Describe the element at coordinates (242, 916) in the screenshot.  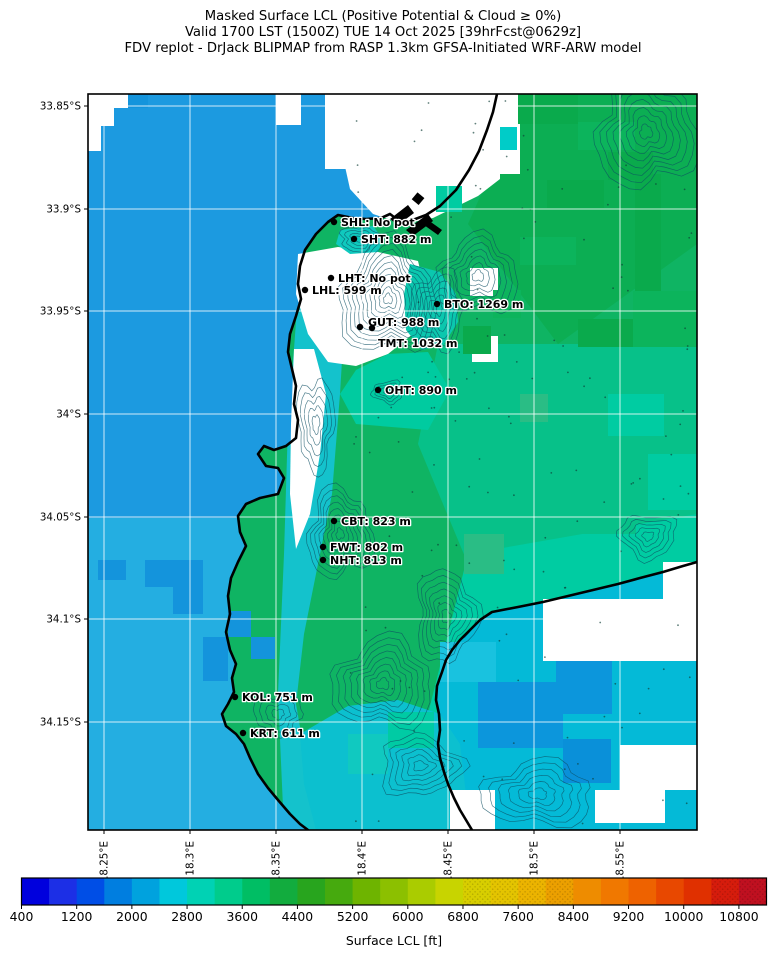
I see `colorbar-tick-label: 3600` at that location.